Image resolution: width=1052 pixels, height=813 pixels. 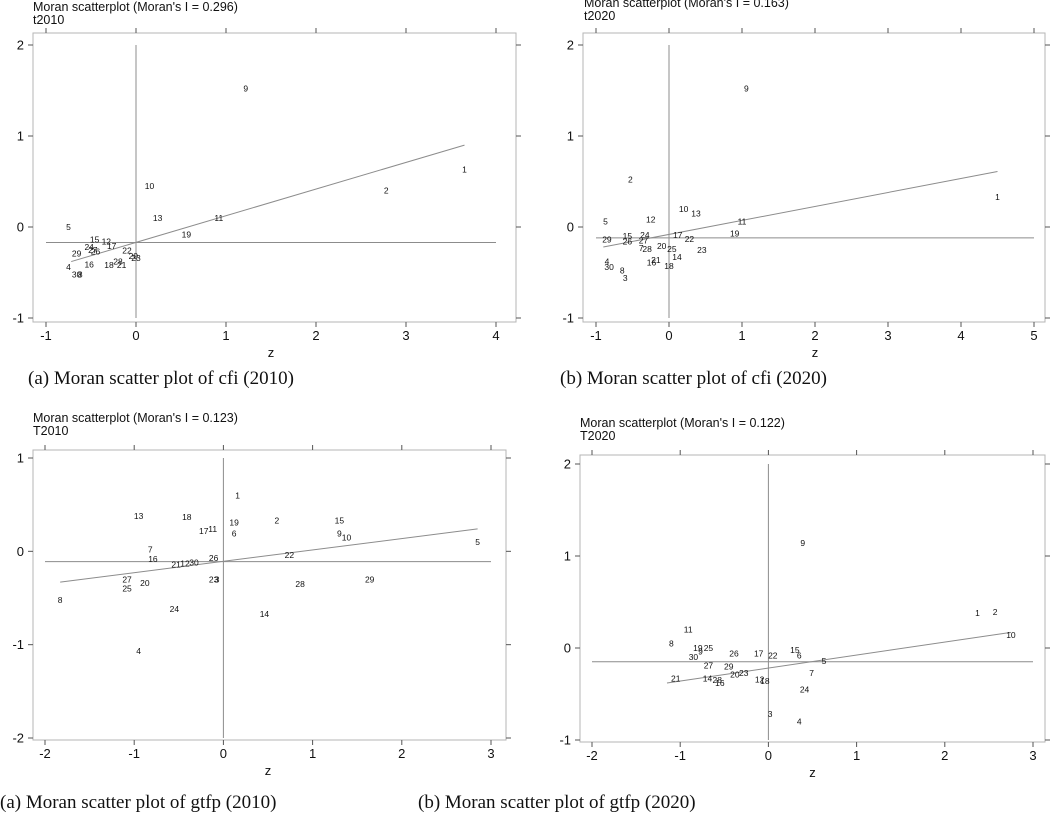 What do you see at coordinates (557, 802) in the screenshot?
I see `figure-caption: (b) Moran scatter plot of gtfp (2020)` at bounding box center [557, 802].